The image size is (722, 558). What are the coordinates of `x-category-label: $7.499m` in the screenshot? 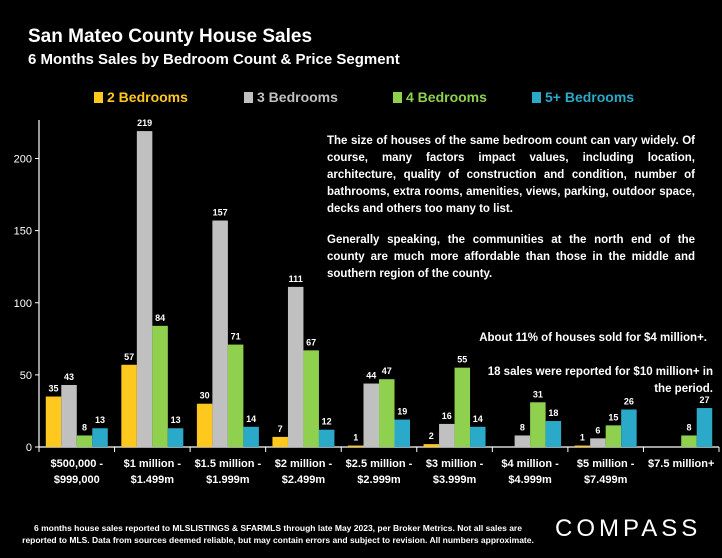 It's located at (606, 480).